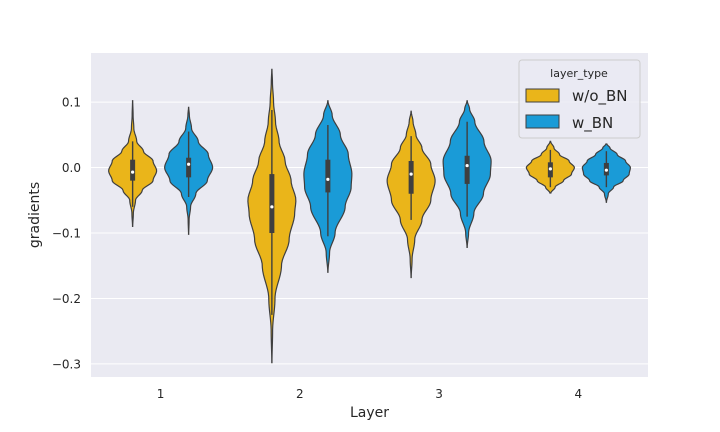 This screenshot has width=720, height=432. I want to click on x-tick-label: 1, so click(161, 394).